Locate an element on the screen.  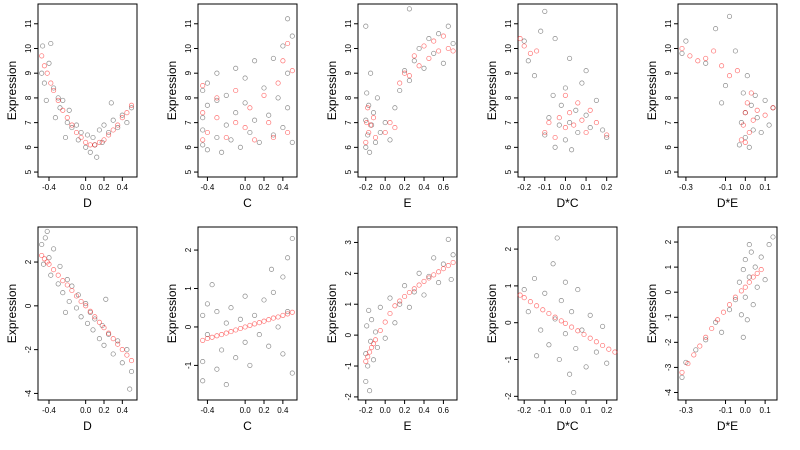
x-tick-label: 0.1 is located at coordinates (766, 410).